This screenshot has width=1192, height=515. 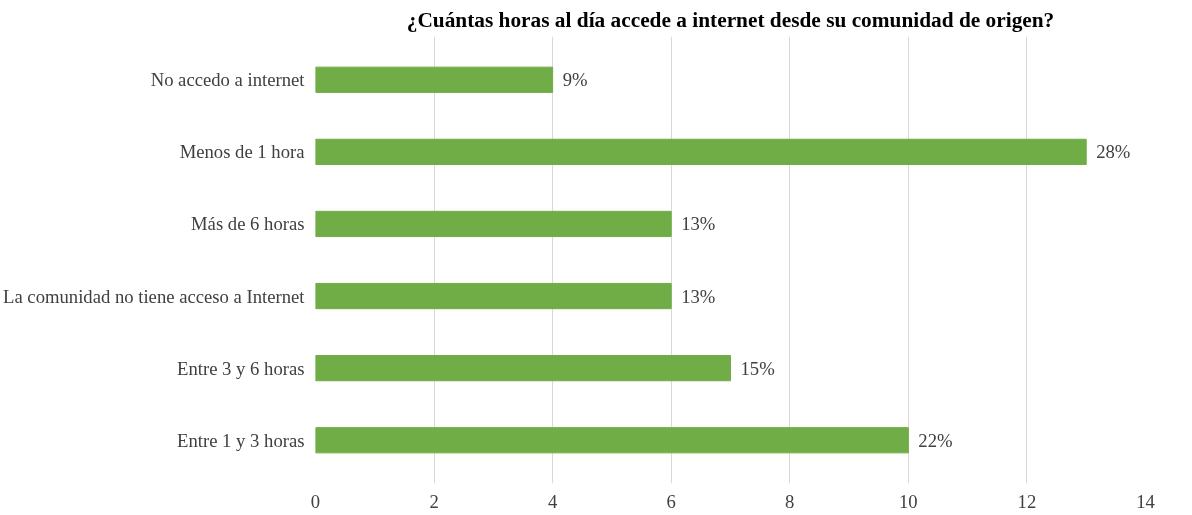 I want to click on y-tick-label: Entre 3 y 6 horas, so click(x=241, y=368).